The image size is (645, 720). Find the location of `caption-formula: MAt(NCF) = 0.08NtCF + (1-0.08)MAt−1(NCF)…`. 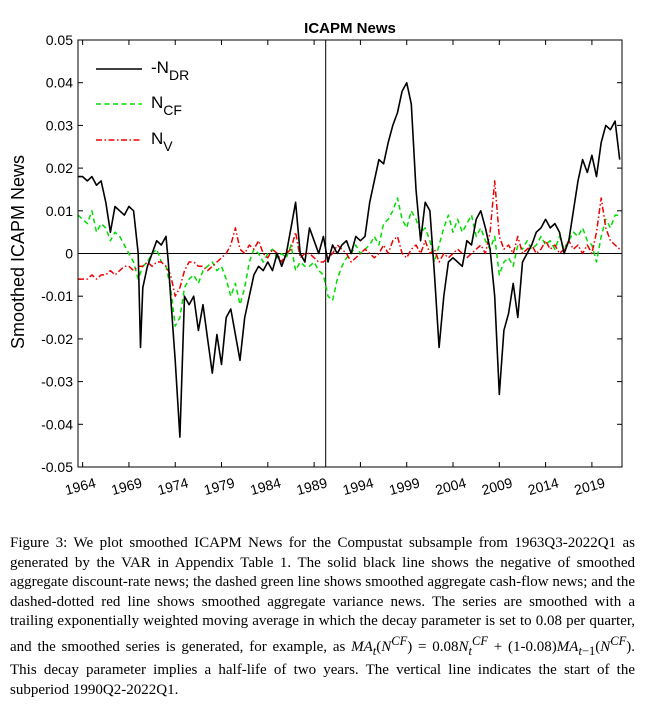

caption-formula: MAt(NCF) = 0.08NtCF + (1-0.08)MAt−1(NCF)… is located at coordinates (493, 645).